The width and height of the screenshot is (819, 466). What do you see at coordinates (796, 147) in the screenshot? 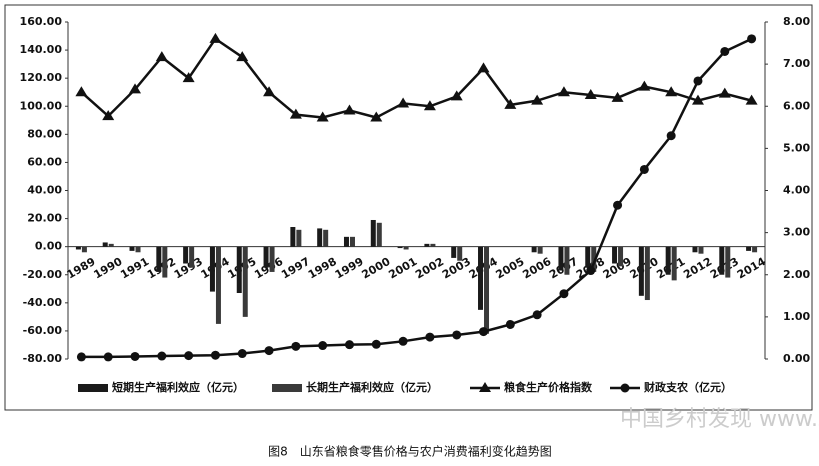
I see `y2-tick-label: 5.00` at bounding box center [796, 147].